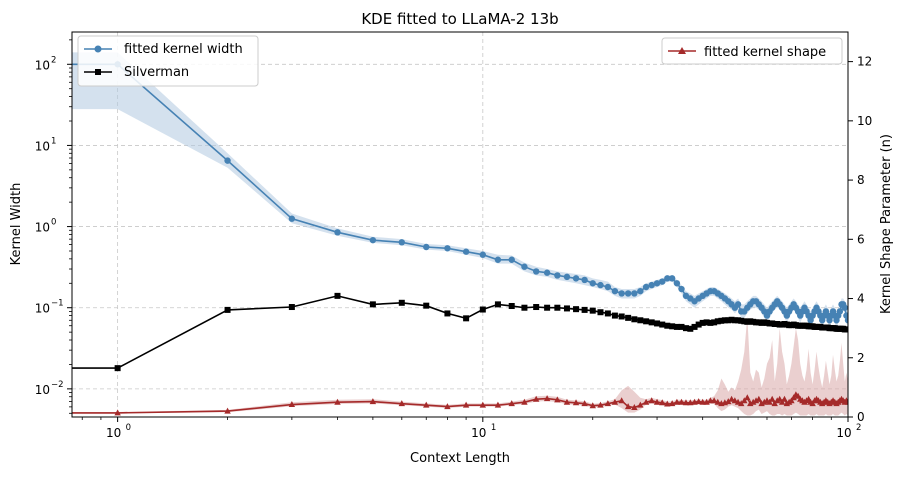 Image resolution: width=904 pixels, height=479 pixels. Describe the element at coordinates (57, 385) in the screenshot. I see `y-tick-exponent: −2` at that location.